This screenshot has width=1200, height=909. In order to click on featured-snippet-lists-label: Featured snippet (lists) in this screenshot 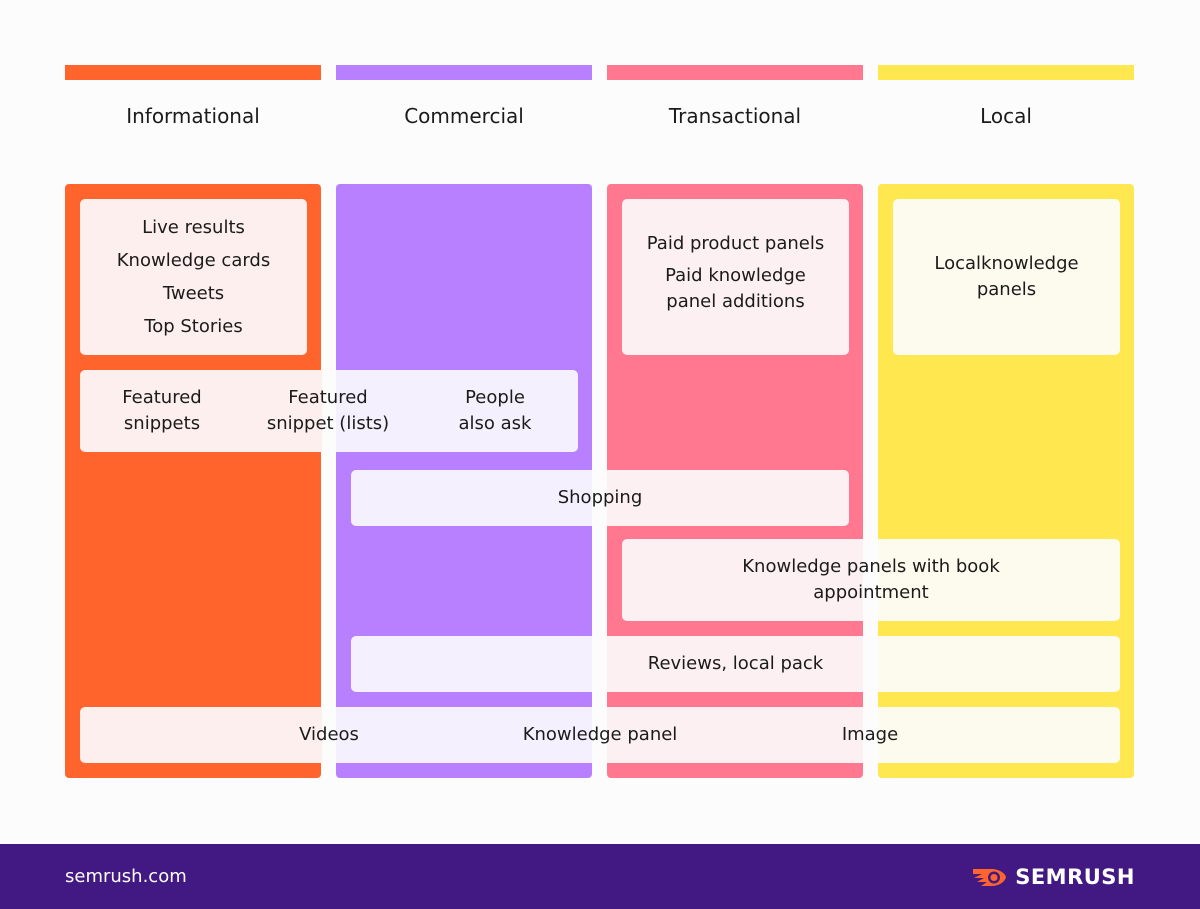, I will do `click(328, 410)`.